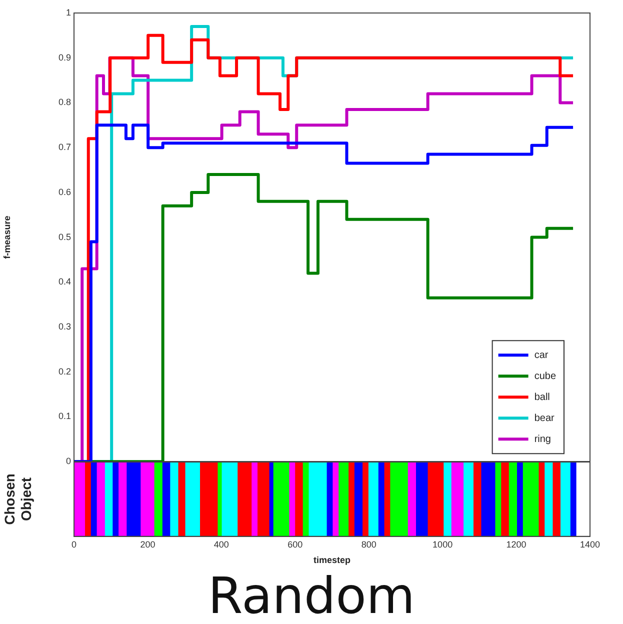 This screenshot has width=623, height=624. I want to click on x-tick-label: 400, so click(221, 544).